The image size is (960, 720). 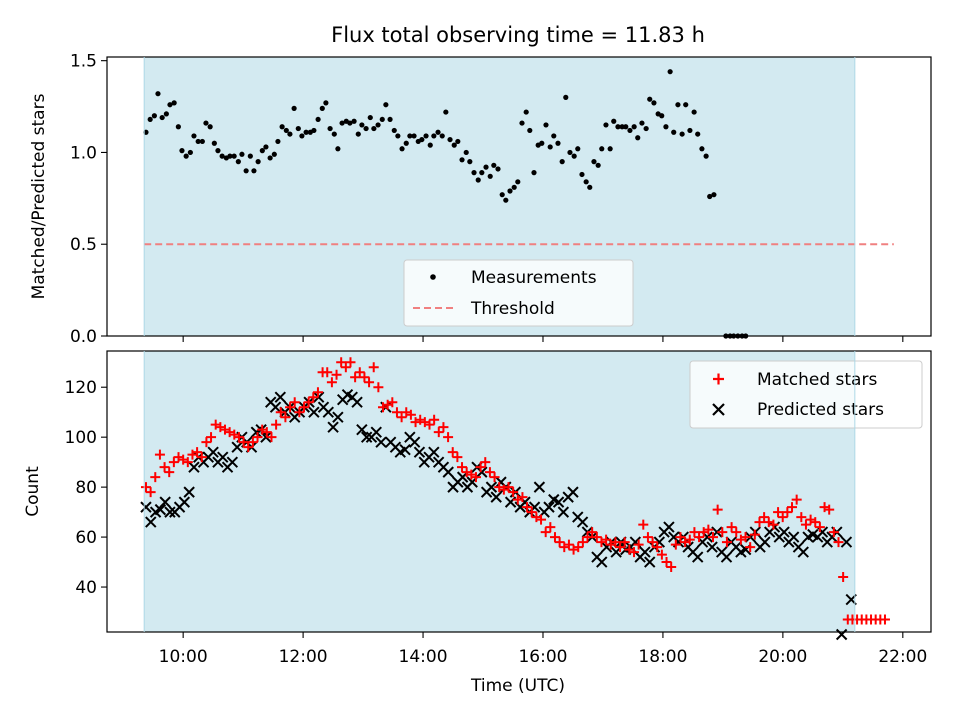 What do you see at coordinates (88, 199) in the screenshot?
I see `top-y-ticks: 0.0 0.5 1.0 1.5` at bounding box center [88, 199].